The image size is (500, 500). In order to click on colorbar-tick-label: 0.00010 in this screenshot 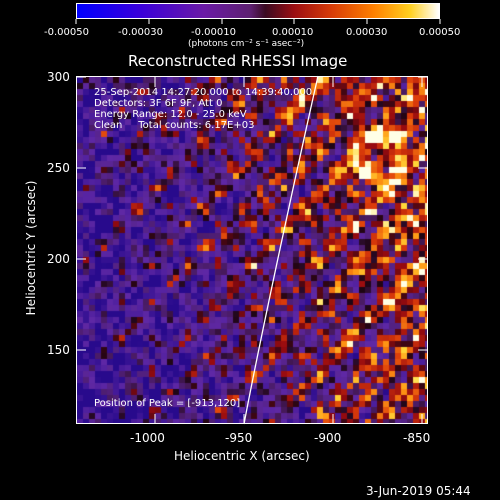, I will do `click(293, 32)`.